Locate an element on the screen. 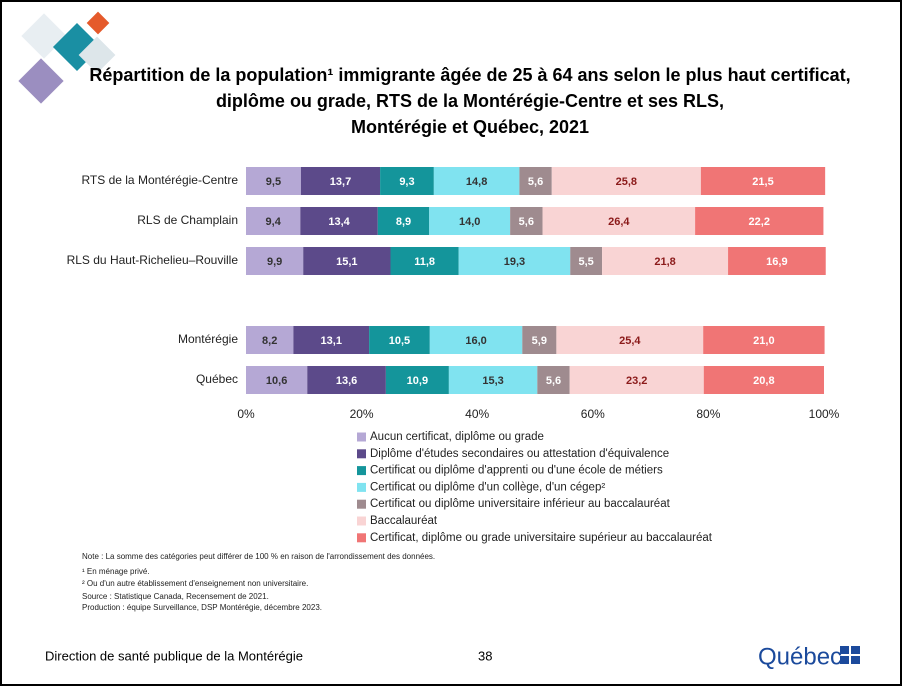  value-label: 10,9 is located at coordinates (417, 381).